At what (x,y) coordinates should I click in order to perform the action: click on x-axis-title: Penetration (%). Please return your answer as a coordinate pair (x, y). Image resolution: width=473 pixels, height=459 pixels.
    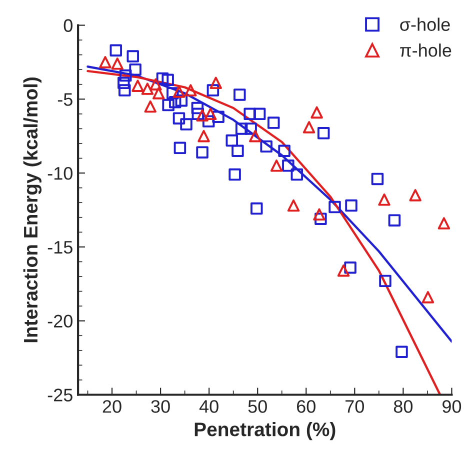
    Looking at the image, I should click on (265, 431).